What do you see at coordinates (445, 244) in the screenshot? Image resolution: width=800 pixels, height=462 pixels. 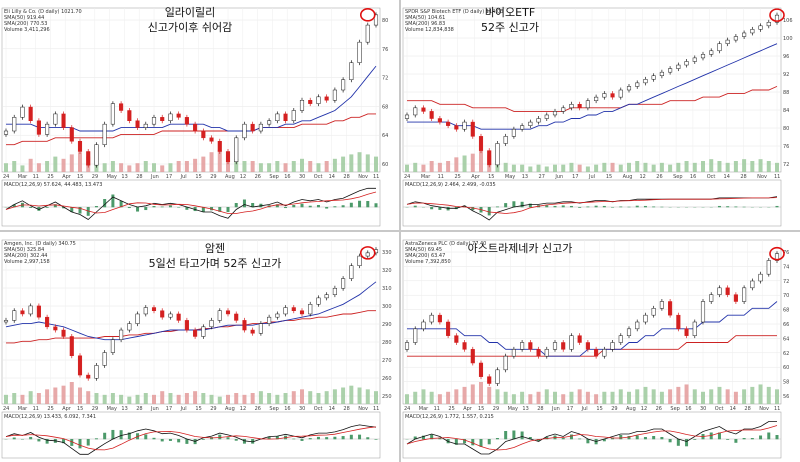 I see `chart-title: AstraZeneca PLC (D daily) 77.40` at bounding box center [445, 244].